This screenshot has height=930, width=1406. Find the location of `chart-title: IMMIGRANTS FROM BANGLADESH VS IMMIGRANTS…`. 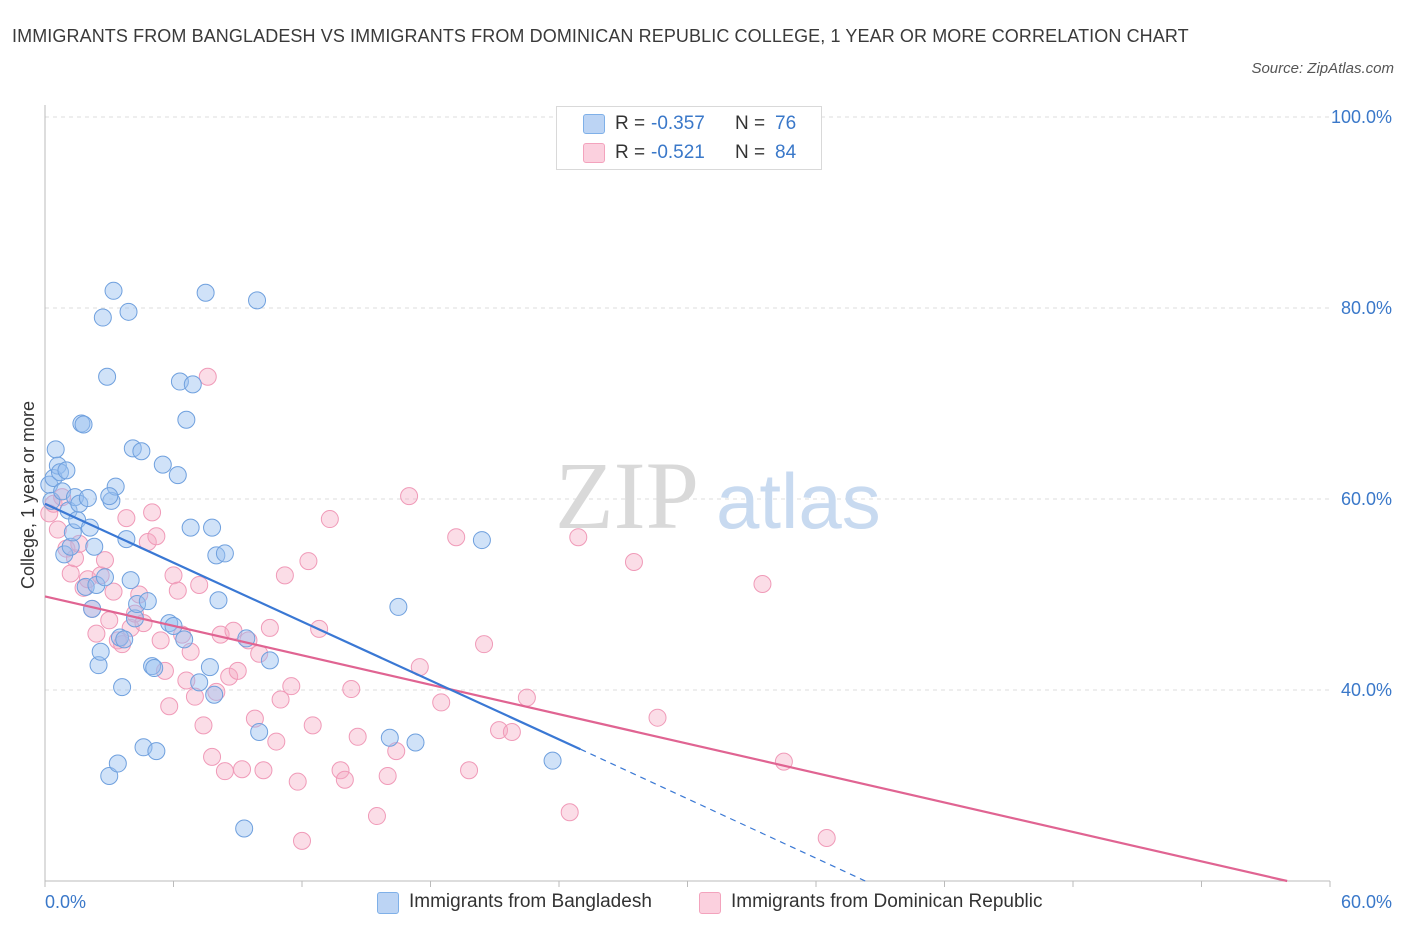

chart-title: IMMIGRANTS FROM BANGLADESH VS IMMIGRANTS… is located at coordinates (600, 36).